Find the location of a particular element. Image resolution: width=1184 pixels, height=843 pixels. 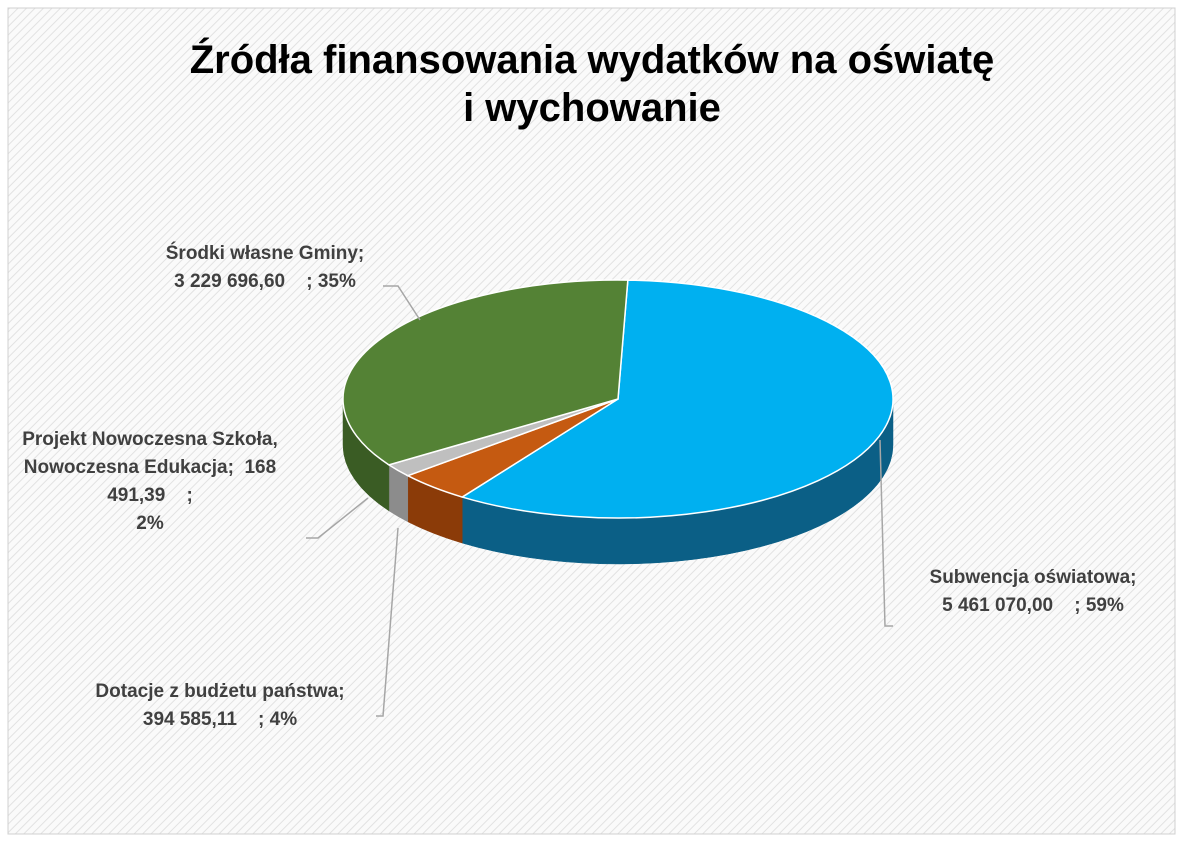

percent-label: 35% is located at coordinates (336, 281).